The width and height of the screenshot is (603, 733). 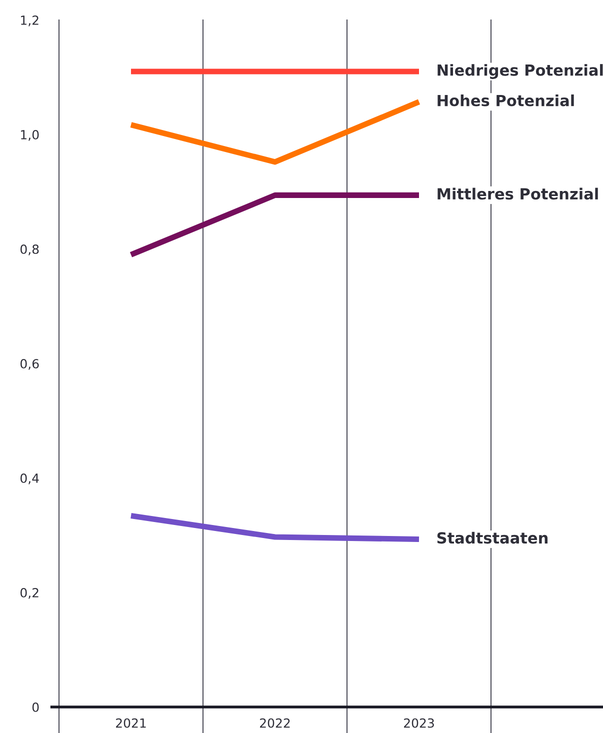 What do you see at coordinates (30, 135) in the screenshot?
I see `y-tick-label: 1,0` at bounding box center [30, 135].